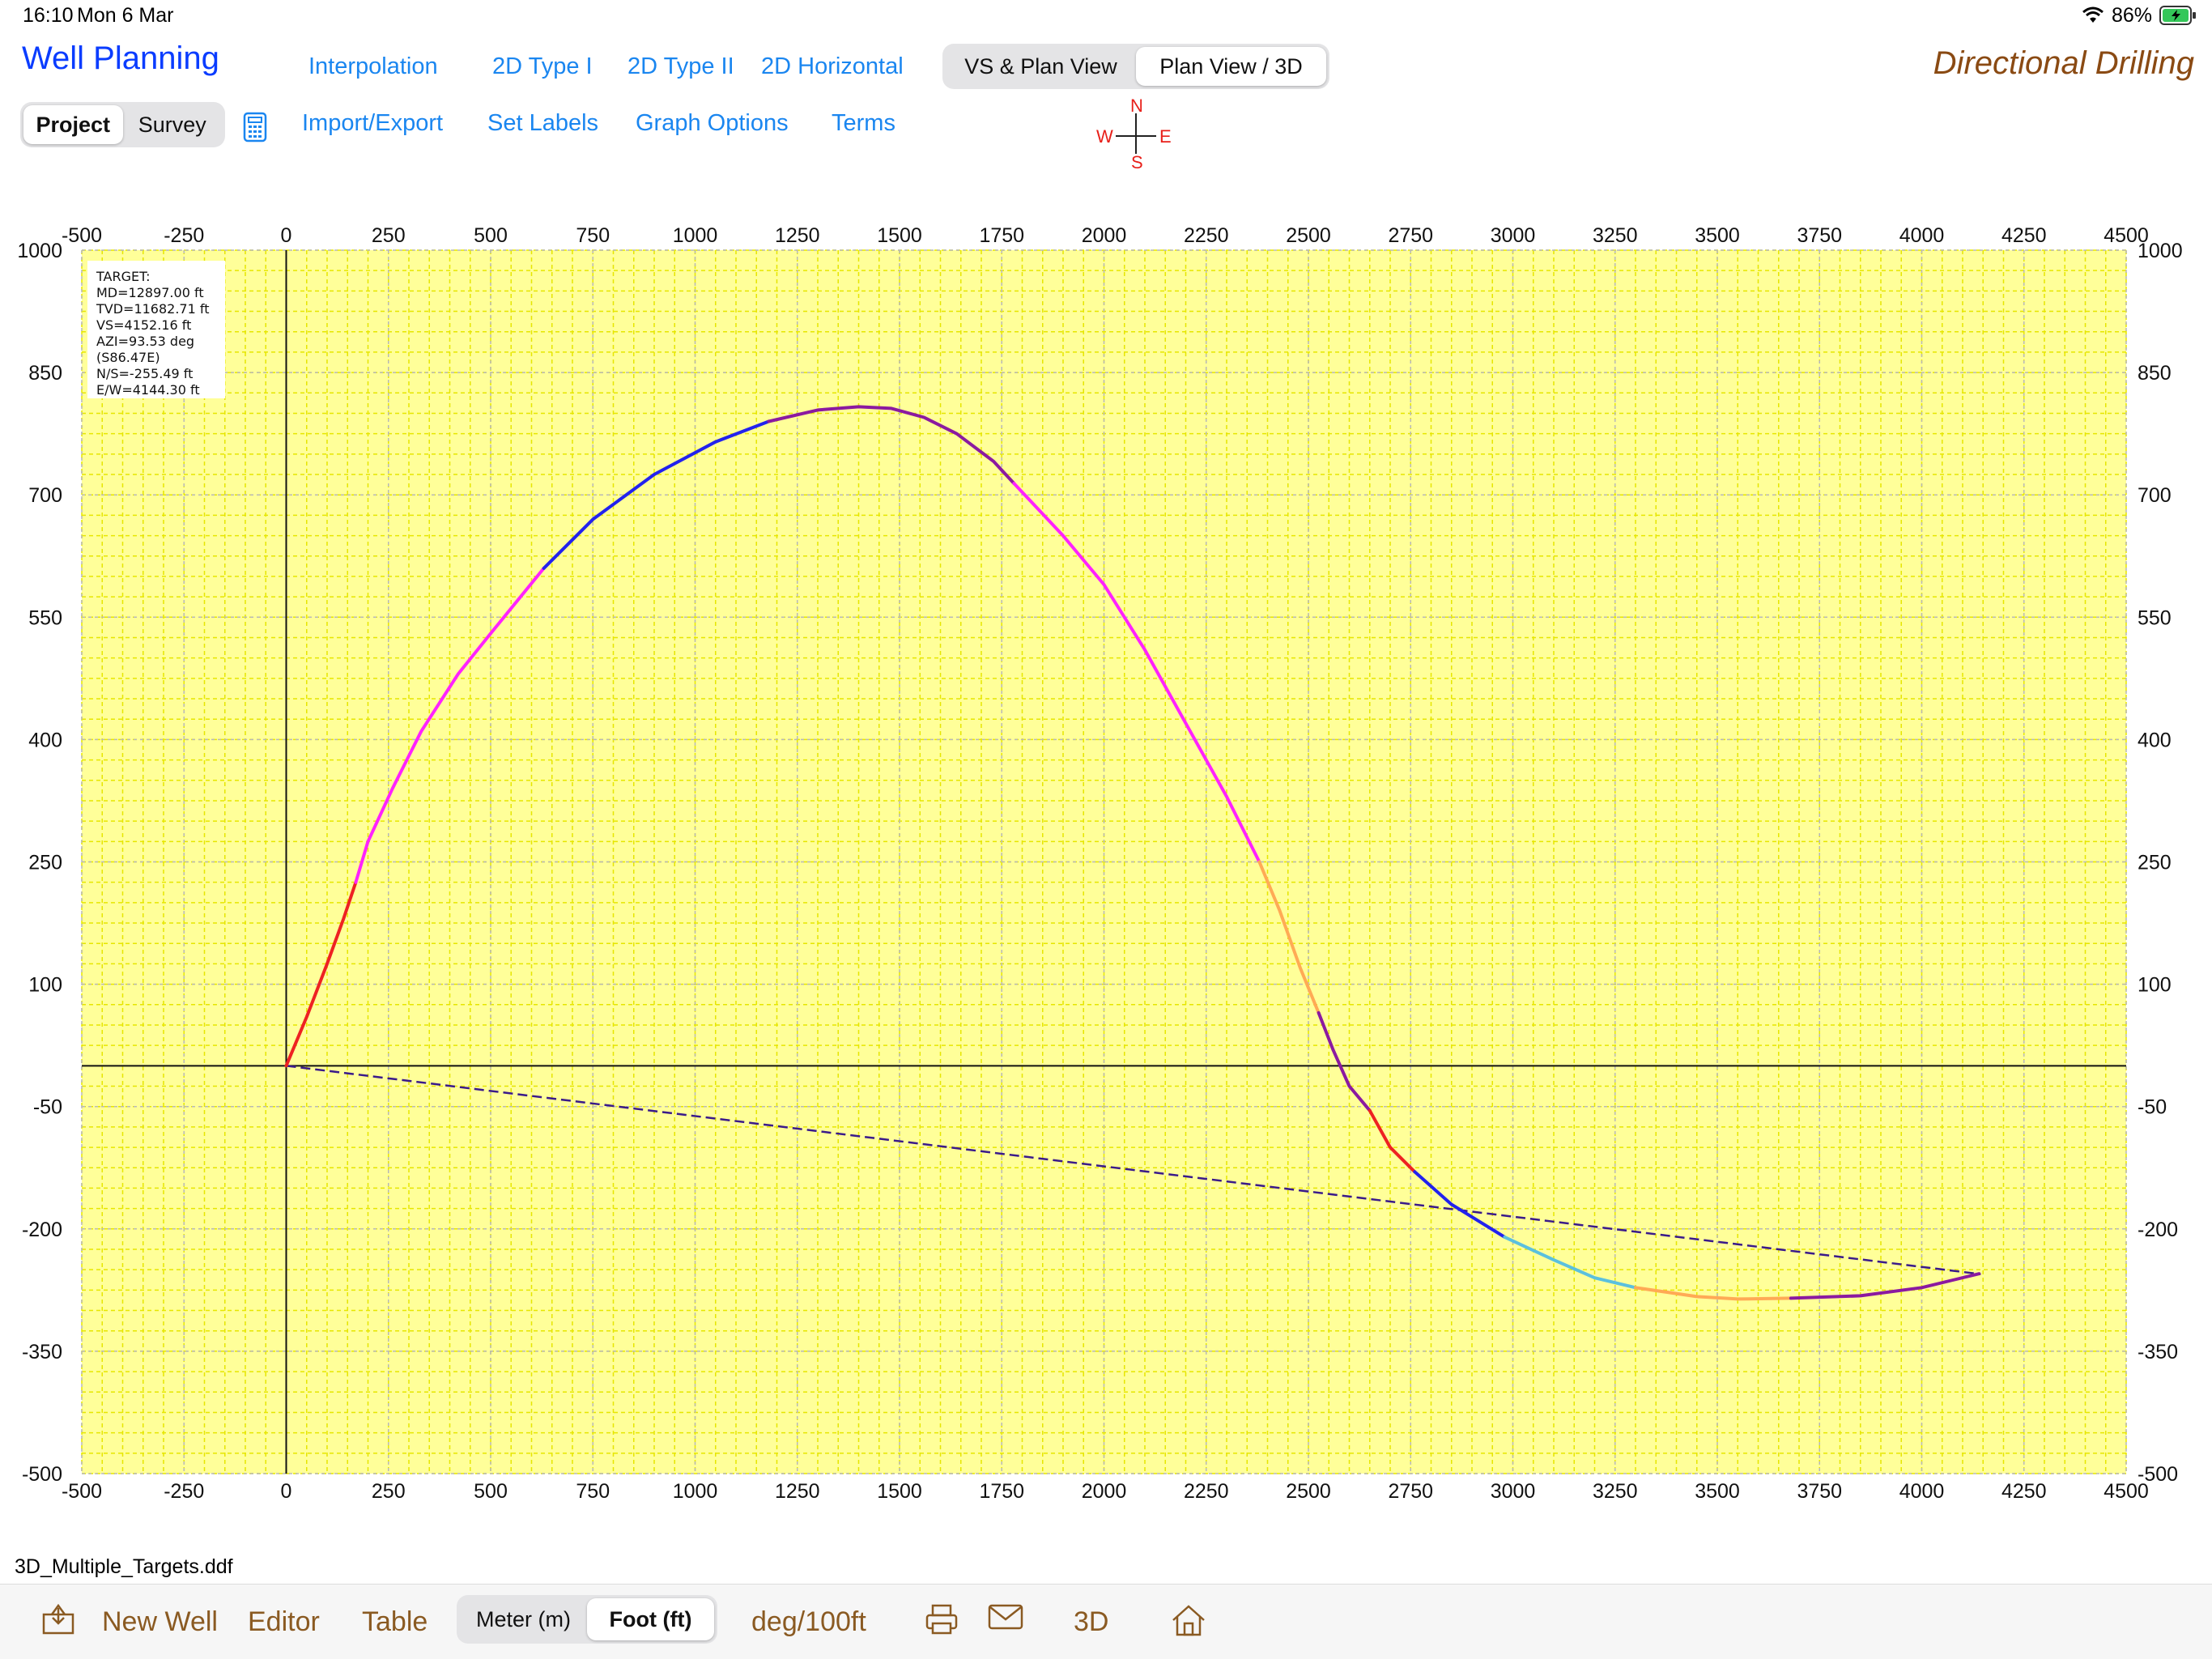 The image size is (2212, 1659). What do you see at coordinates (1040, 66) in the screenshot?
I see `segment-vs-plan-view: VS & Plan View` at bounding box center [1040, 66].